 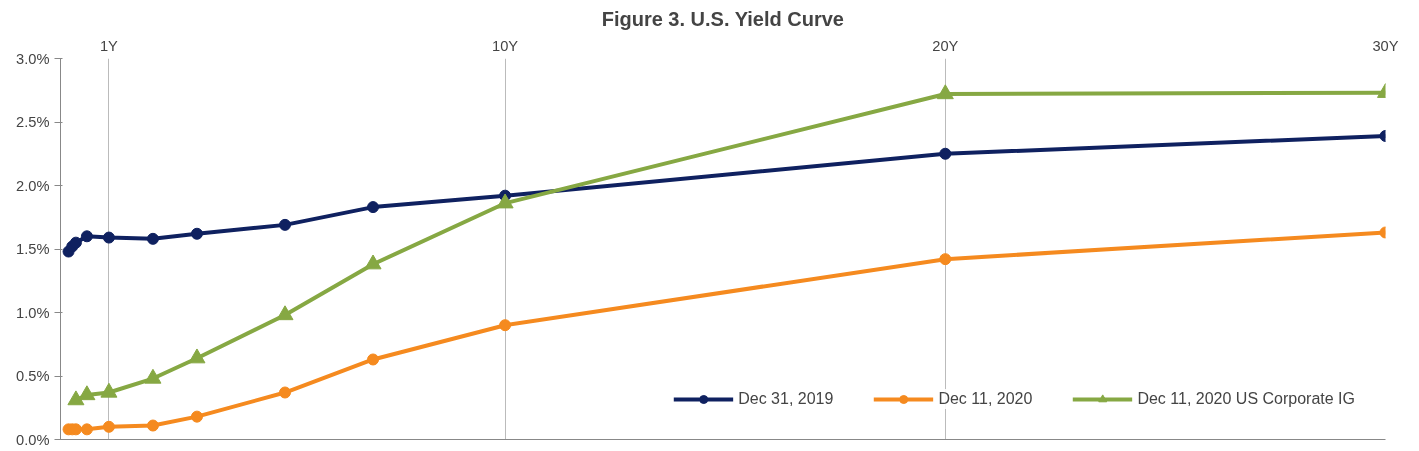 What do you see at coordinates (33, 376) in the screenshot?
I see `y-tick-label: 0.5%` at bounding box center [33, 376].